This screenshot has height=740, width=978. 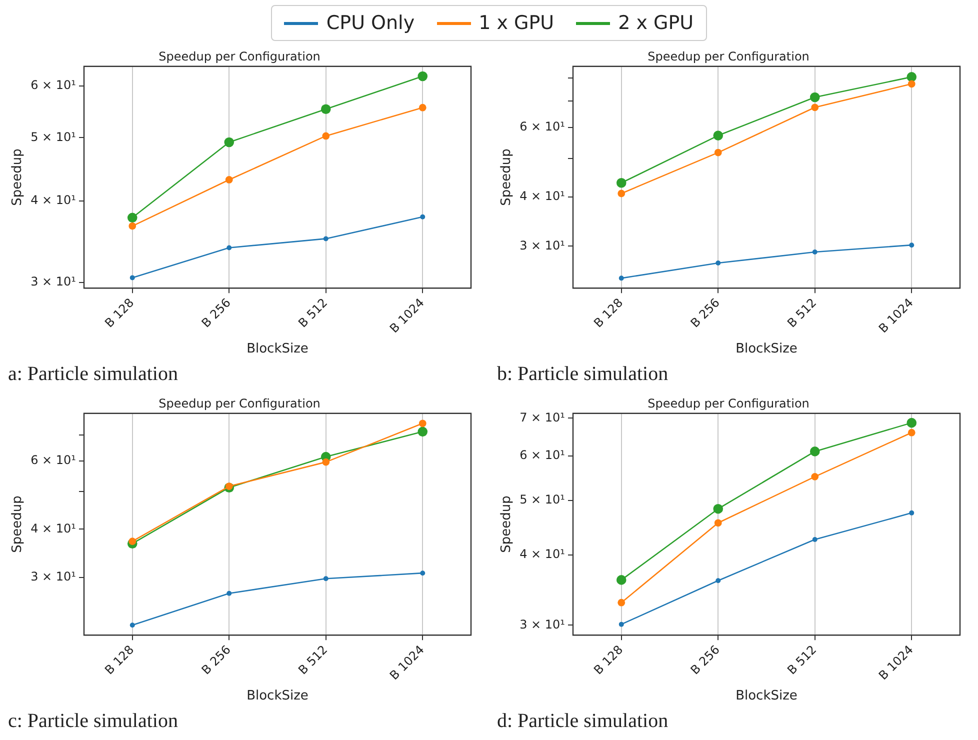 I want to click on text: a: Particle simulation, so click(x=93, y=374).